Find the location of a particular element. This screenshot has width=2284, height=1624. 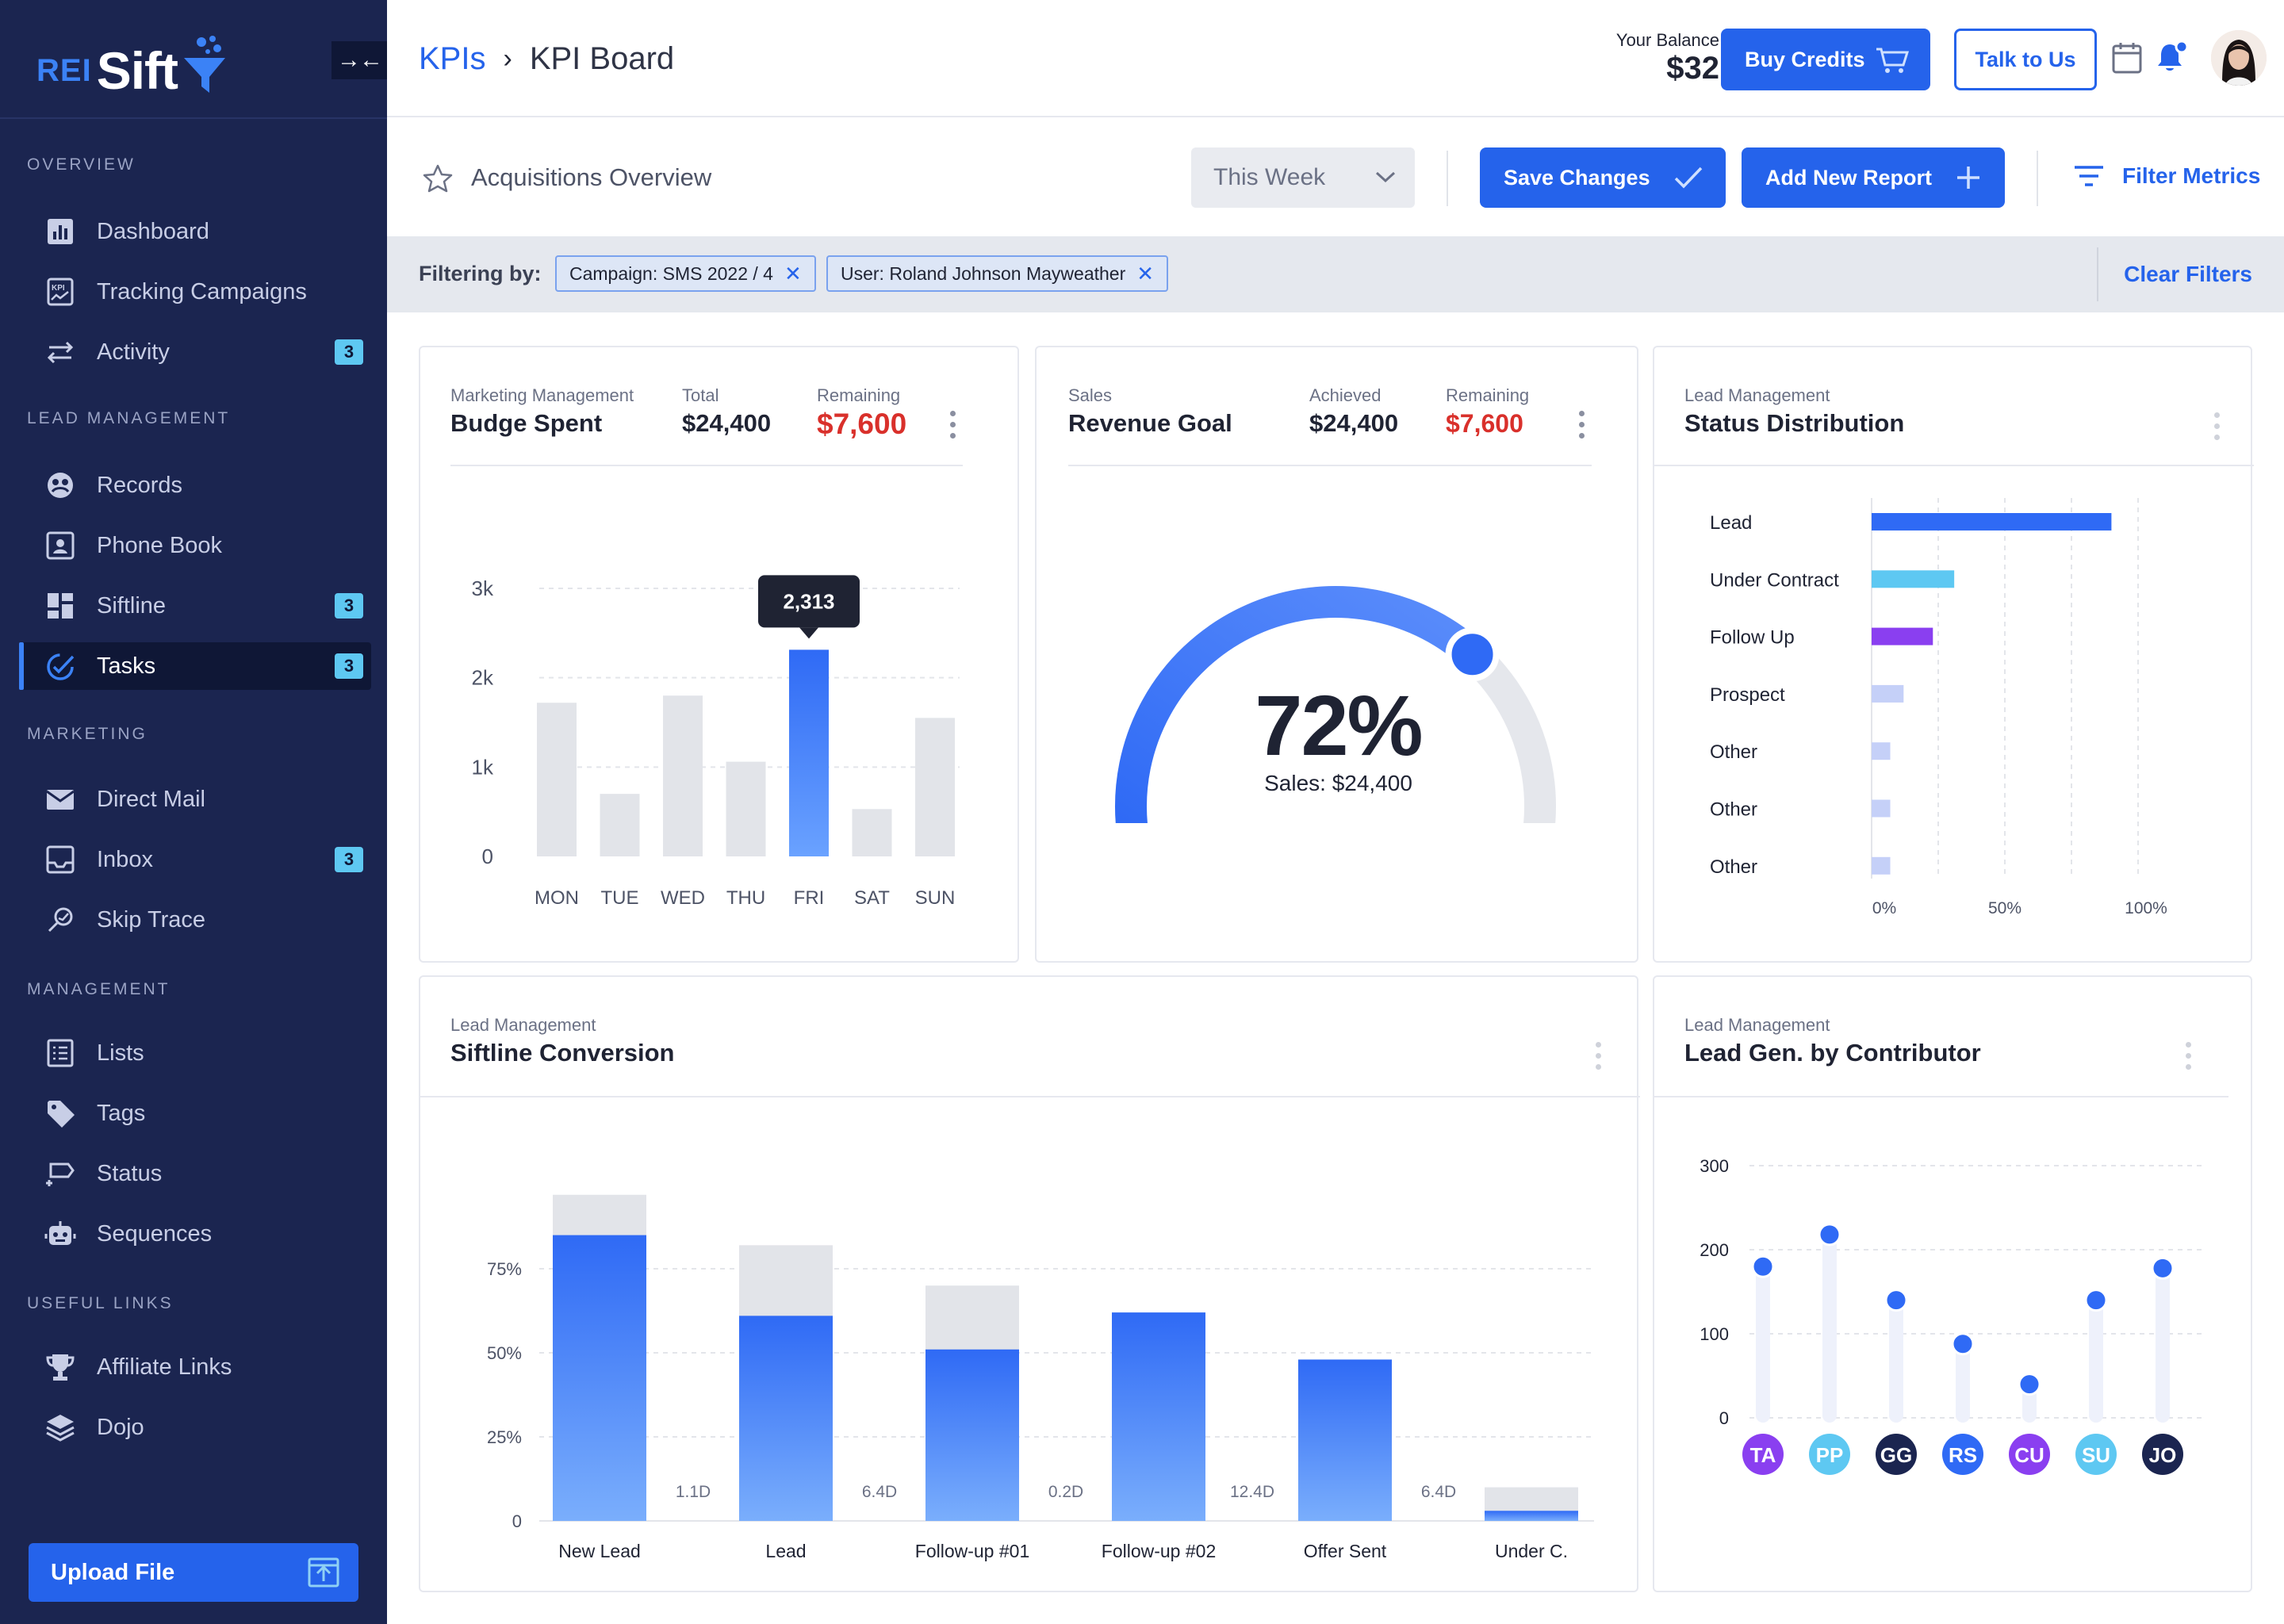

calendar-icon is located at coordinates (2127, 58).